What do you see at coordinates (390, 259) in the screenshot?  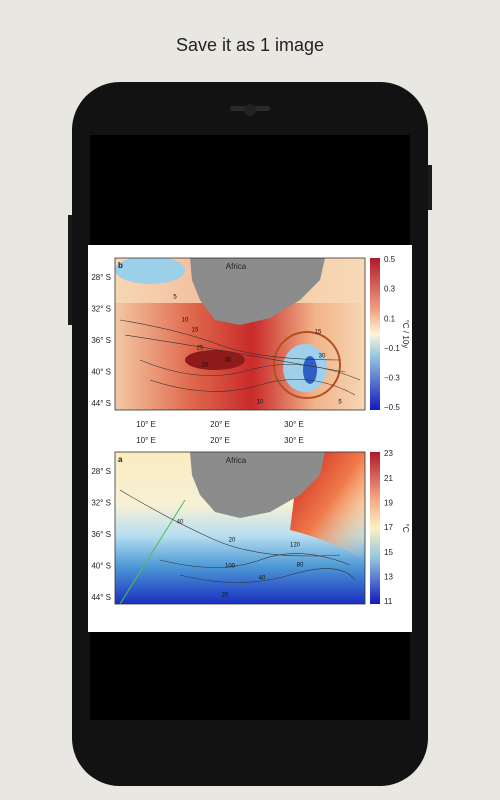 I see `colorbar-tick: 0.5` at bounding box center [390, 259].